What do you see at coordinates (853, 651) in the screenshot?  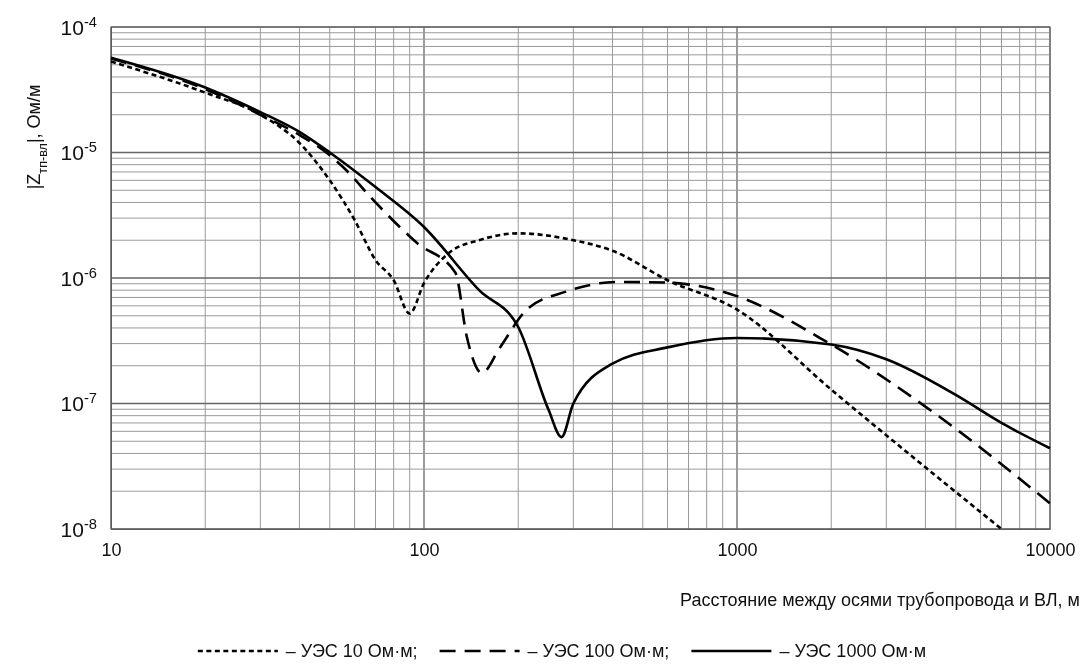 I see `legend-label: – УЭС 1000 Ом·м` at bounding box center [853, 651].